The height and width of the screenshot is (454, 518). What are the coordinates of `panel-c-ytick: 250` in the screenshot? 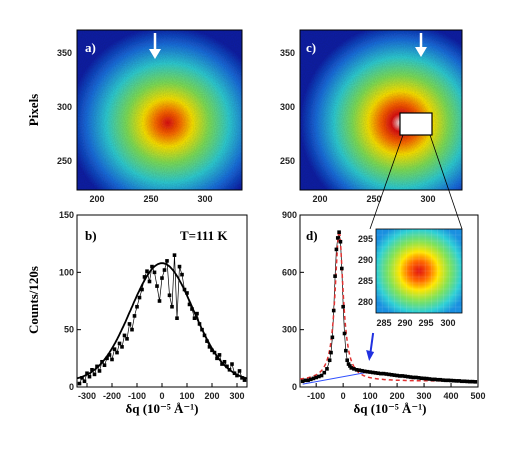 It's located at (287, 161).